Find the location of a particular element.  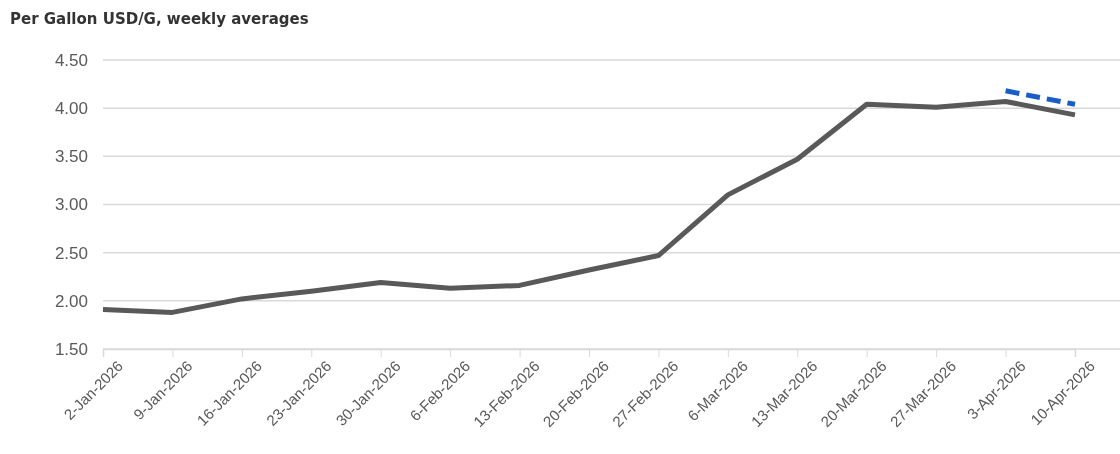

y-tick-label: 3.00 is located at coordinates (71, 205).